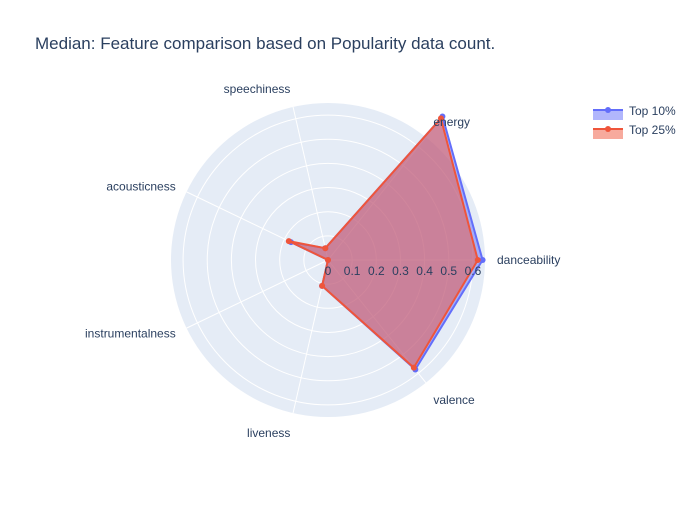  Describe the element at coordinates (634, 121) in the screenshot. I see `legend: Top 10% Top 25%` at that location.